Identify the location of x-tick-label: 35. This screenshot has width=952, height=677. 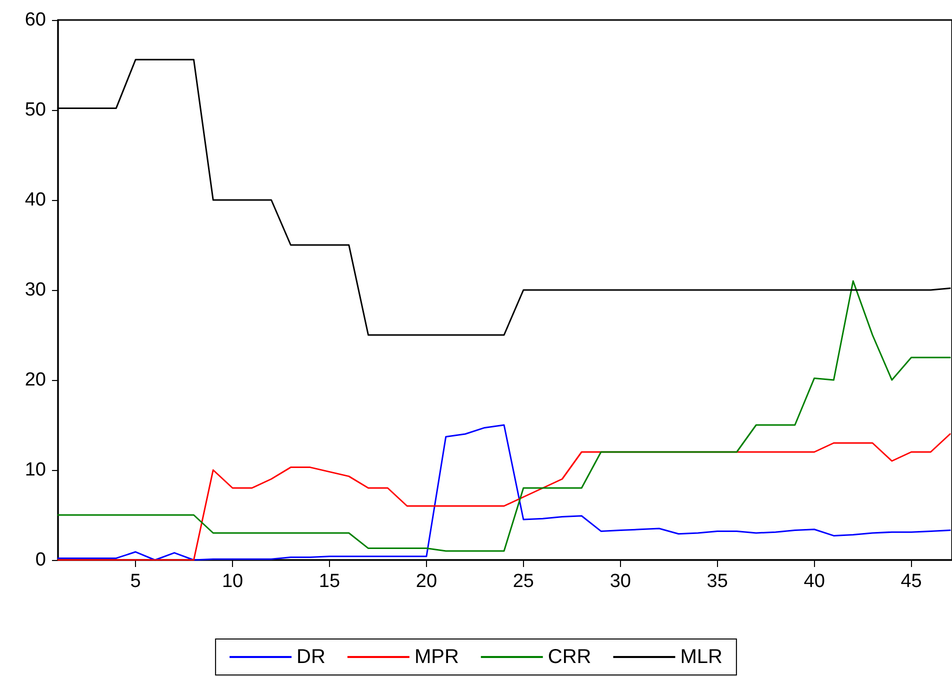
(717, 581).